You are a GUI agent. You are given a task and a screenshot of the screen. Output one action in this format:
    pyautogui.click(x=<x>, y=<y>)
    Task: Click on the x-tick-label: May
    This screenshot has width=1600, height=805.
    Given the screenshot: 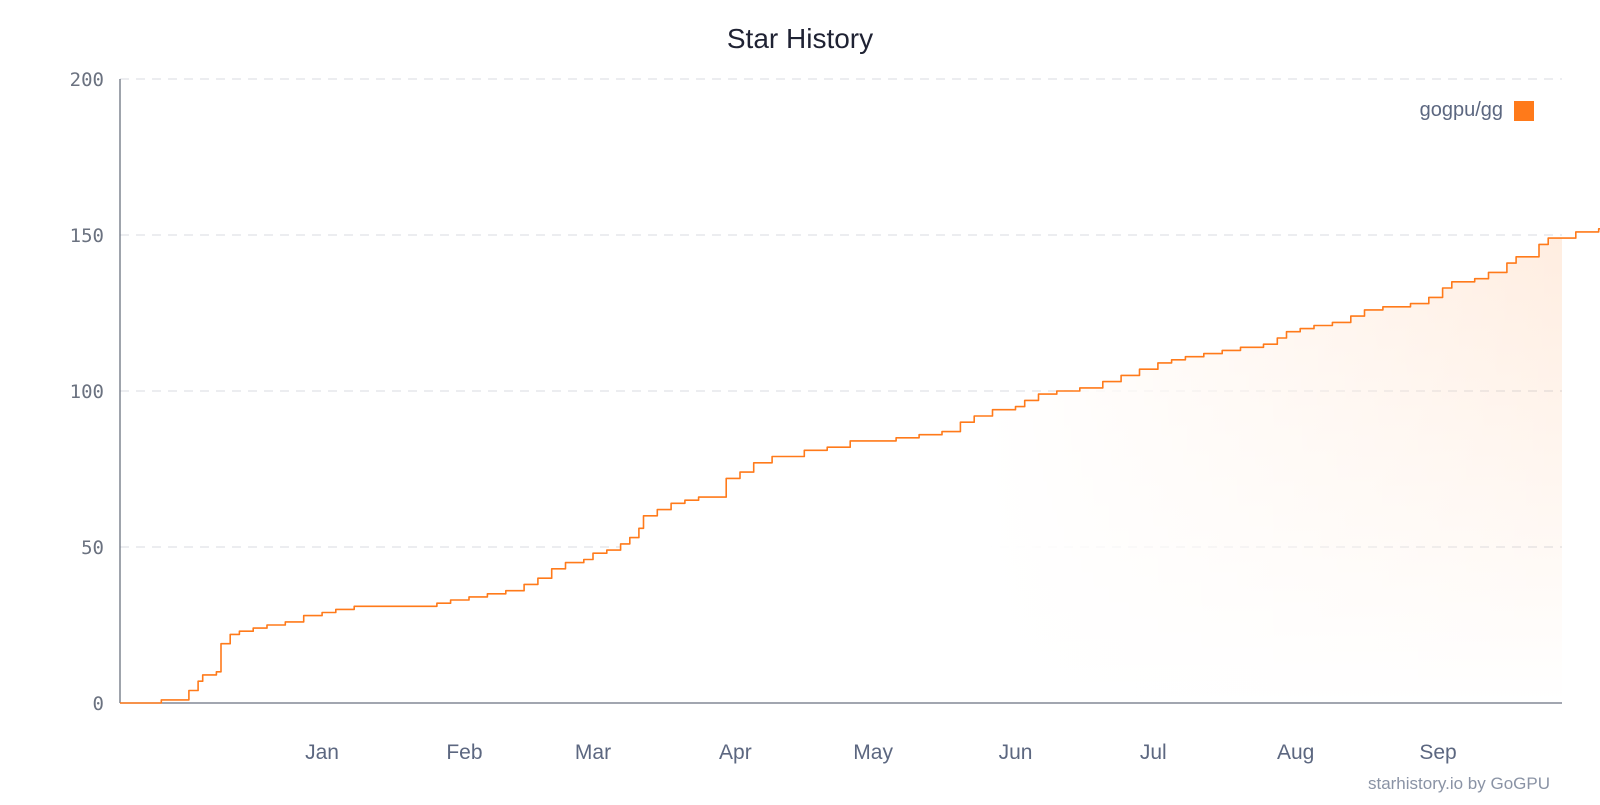 What is the action you would take?
    pyautogui.click(x=873, y=752)
    